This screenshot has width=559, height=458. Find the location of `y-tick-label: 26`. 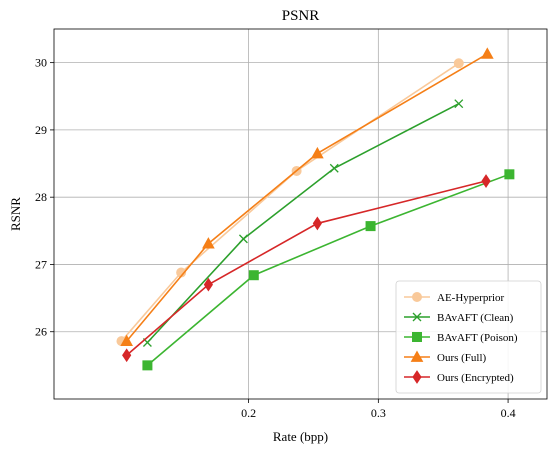

y-tick-label: 26 is located at coordinates (41, 332).